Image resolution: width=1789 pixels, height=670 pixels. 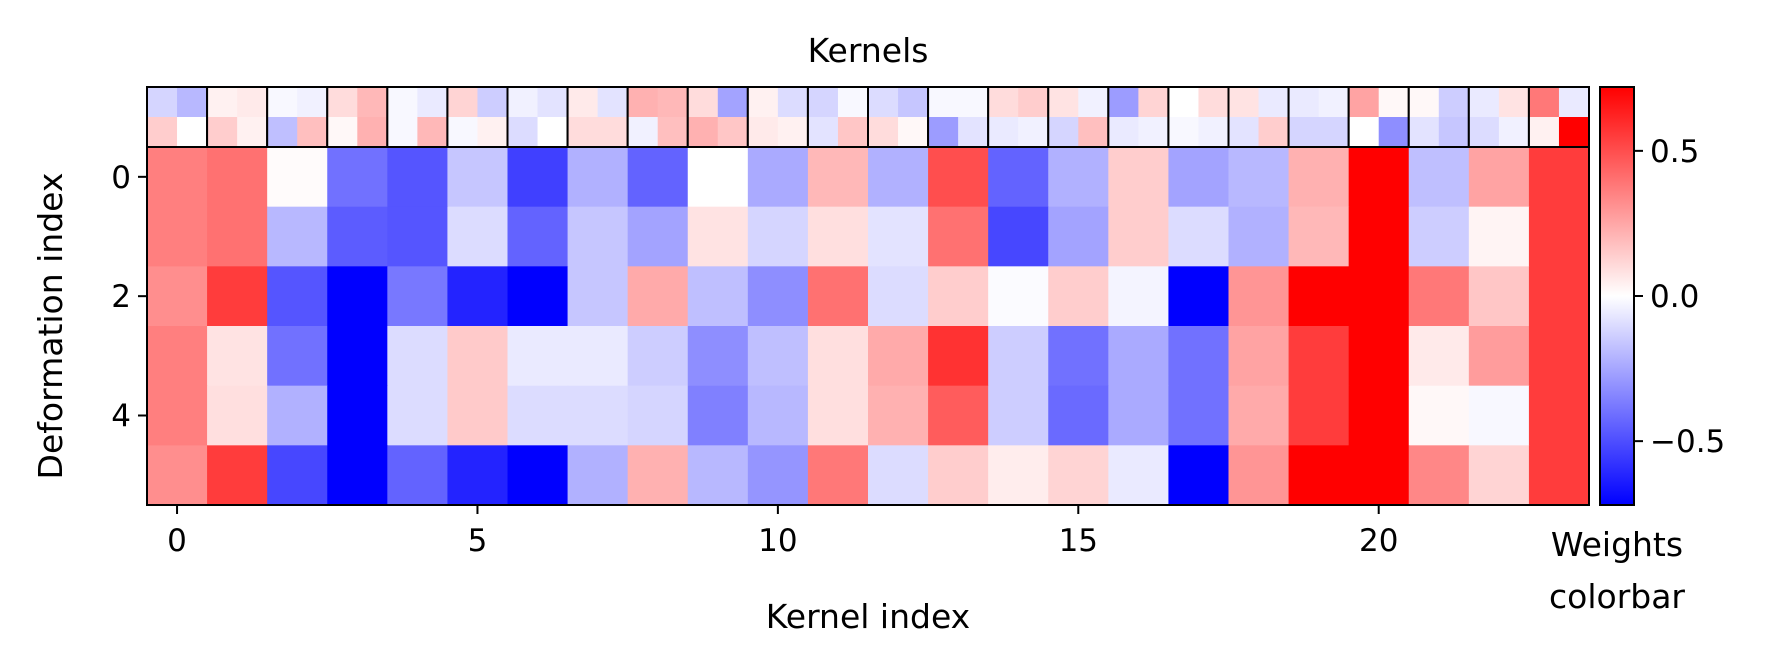 What do you see at coordinates (1617, 296) in the screenshot?
I see `colorbar` at bounding box center [1617, 296].